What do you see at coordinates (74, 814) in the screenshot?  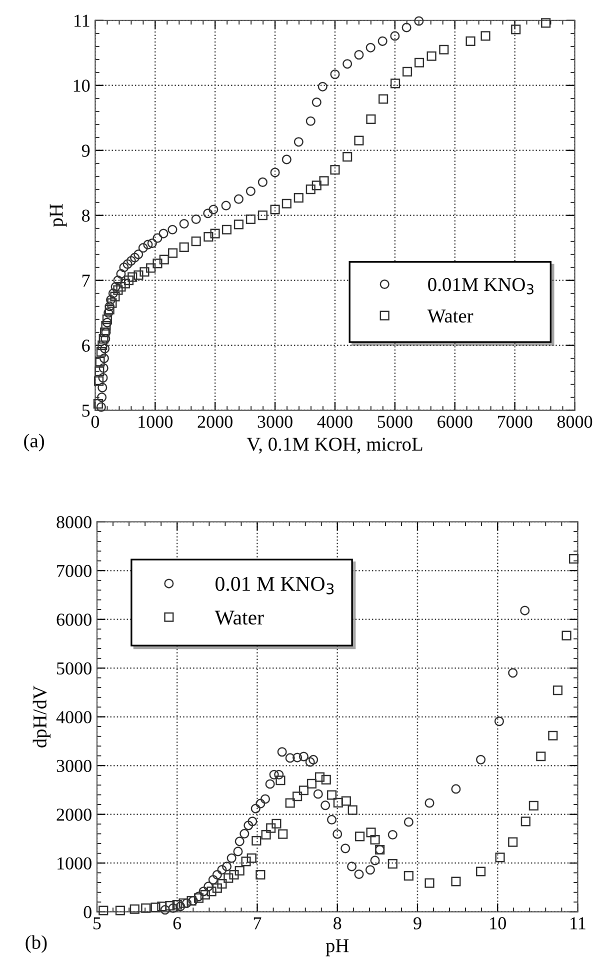 I see `y-tick-label: 2000` at bounding box center [74, 814].